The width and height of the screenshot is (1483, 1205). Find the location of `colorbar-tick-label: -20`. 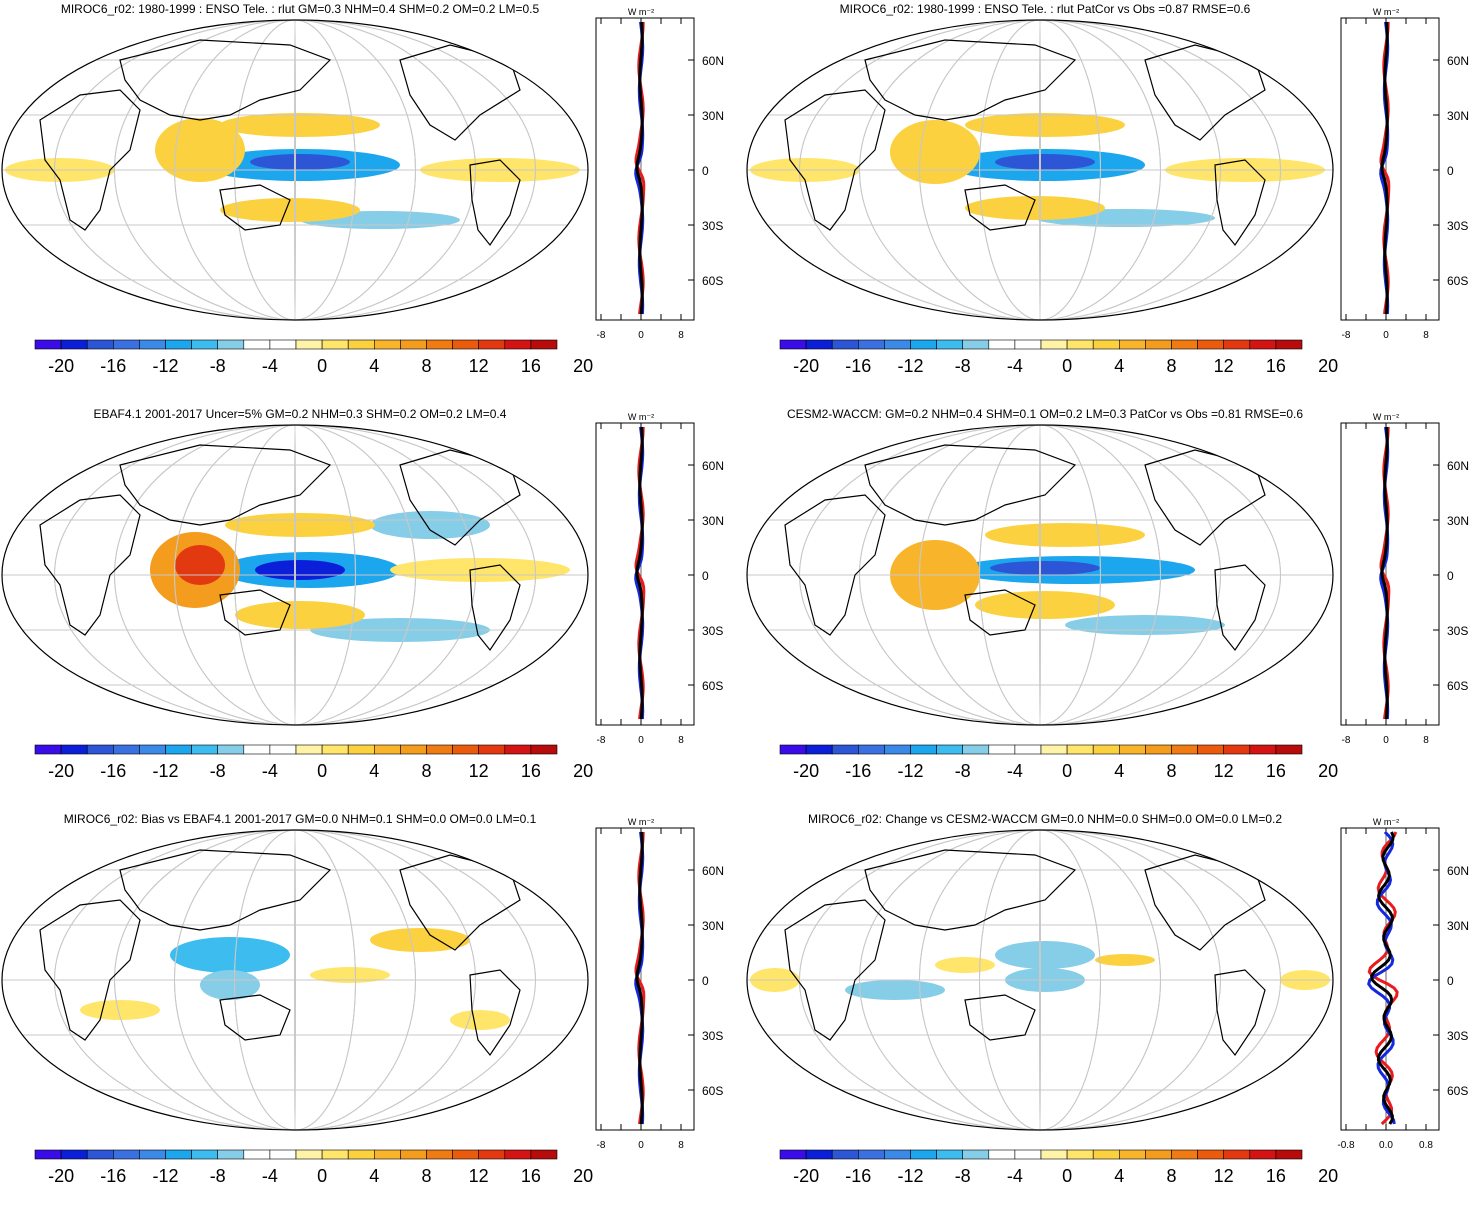

colorbar-tick-label: -20 is located at coordinates (61, 1176).